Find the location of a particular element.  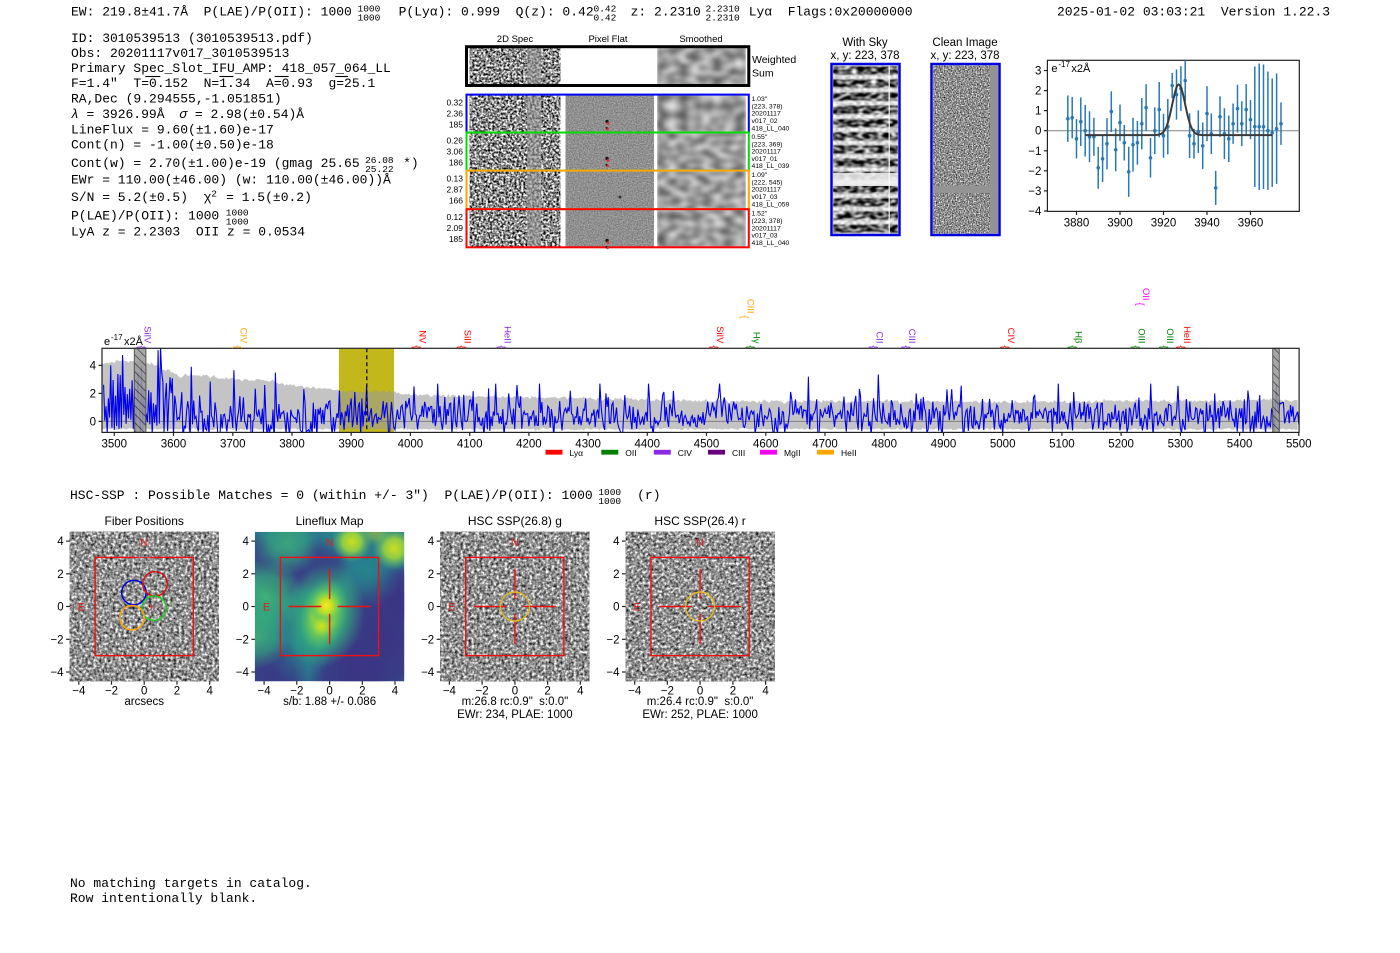

svg-text: Smoothed is located at coordinates (700, 39).